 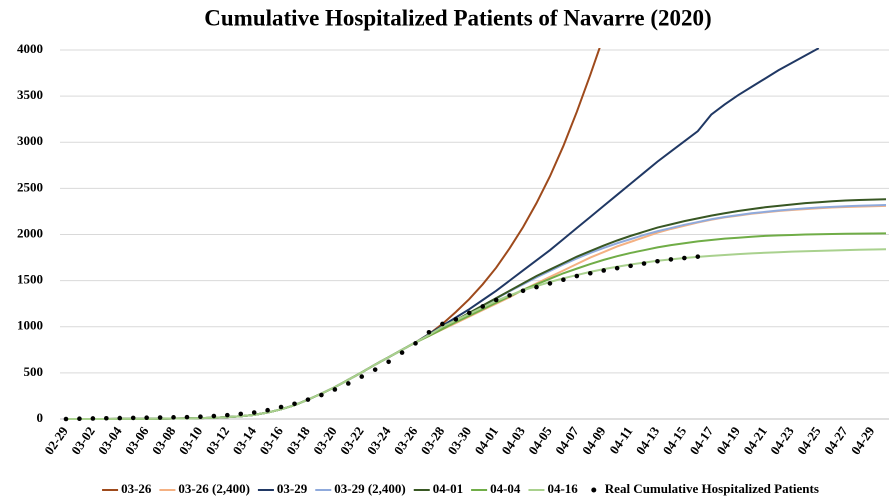 I want to click on legend-item: 03-29, so click(x=282, y=488).